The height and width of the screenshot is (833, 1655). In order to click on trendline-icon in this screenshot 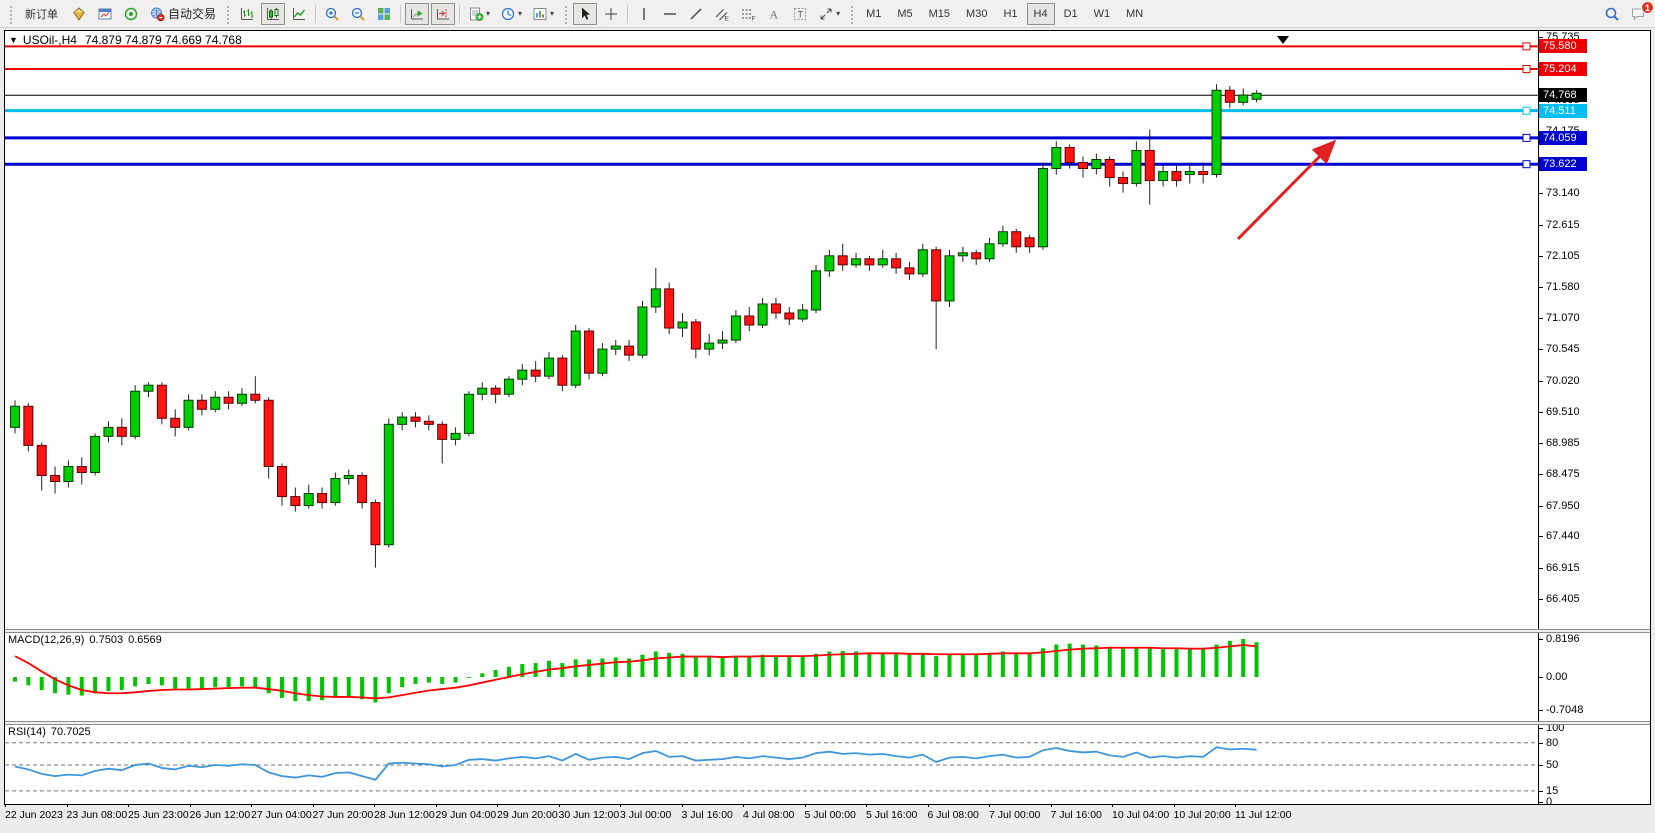, I will do `click(696, 13)`.